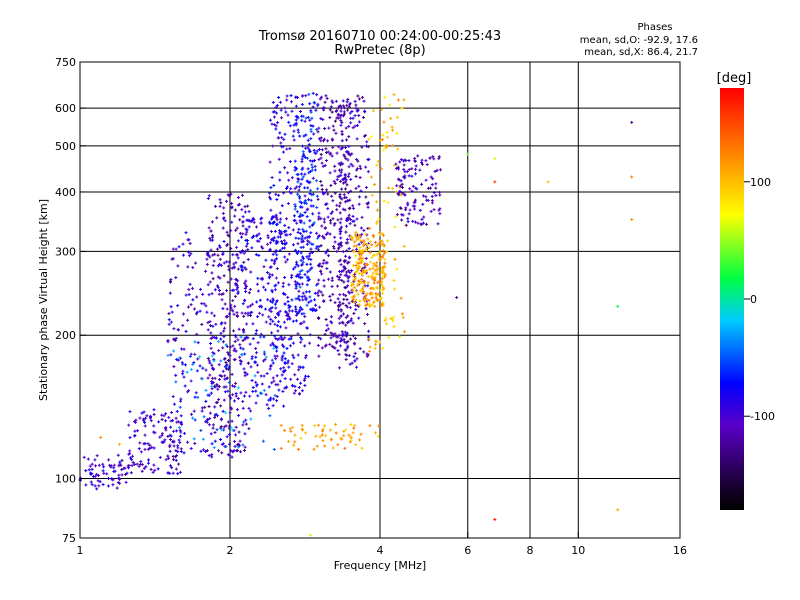  What do you see at coordinates (760, 182) in the screenshot?
I see `colorbar-tick-label: 100` at bounding box center [760, 182].